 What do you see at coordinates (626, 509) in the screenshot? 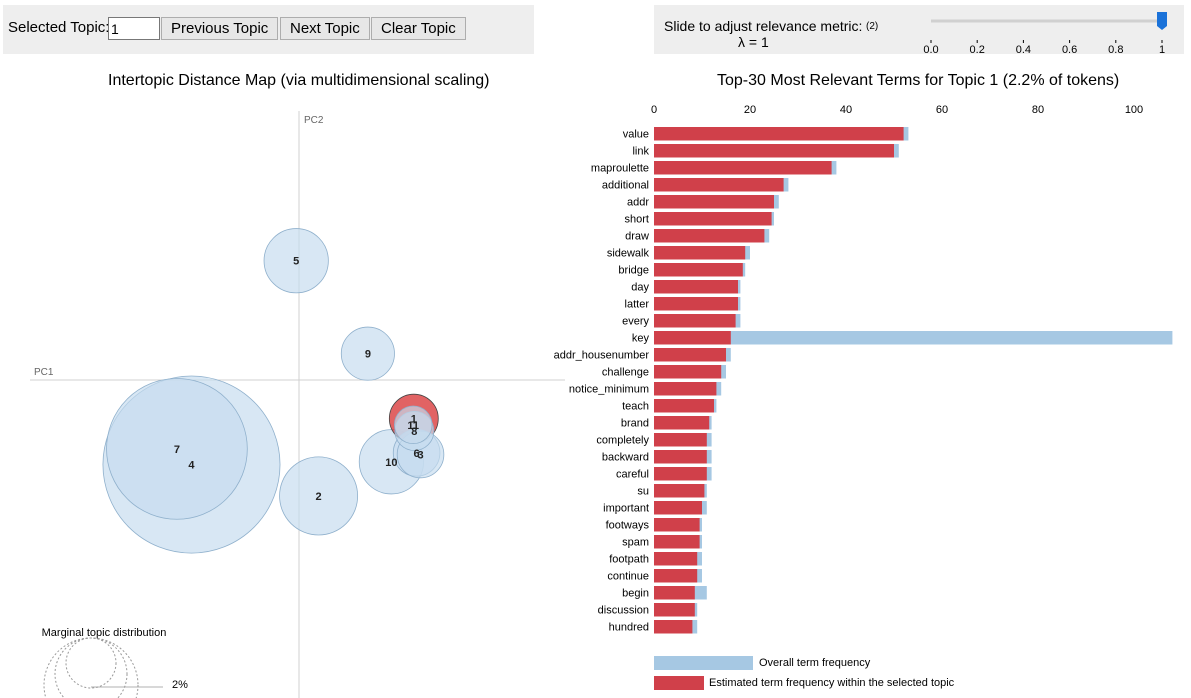
I see `term-label: important` at bounding box center [626, 509].